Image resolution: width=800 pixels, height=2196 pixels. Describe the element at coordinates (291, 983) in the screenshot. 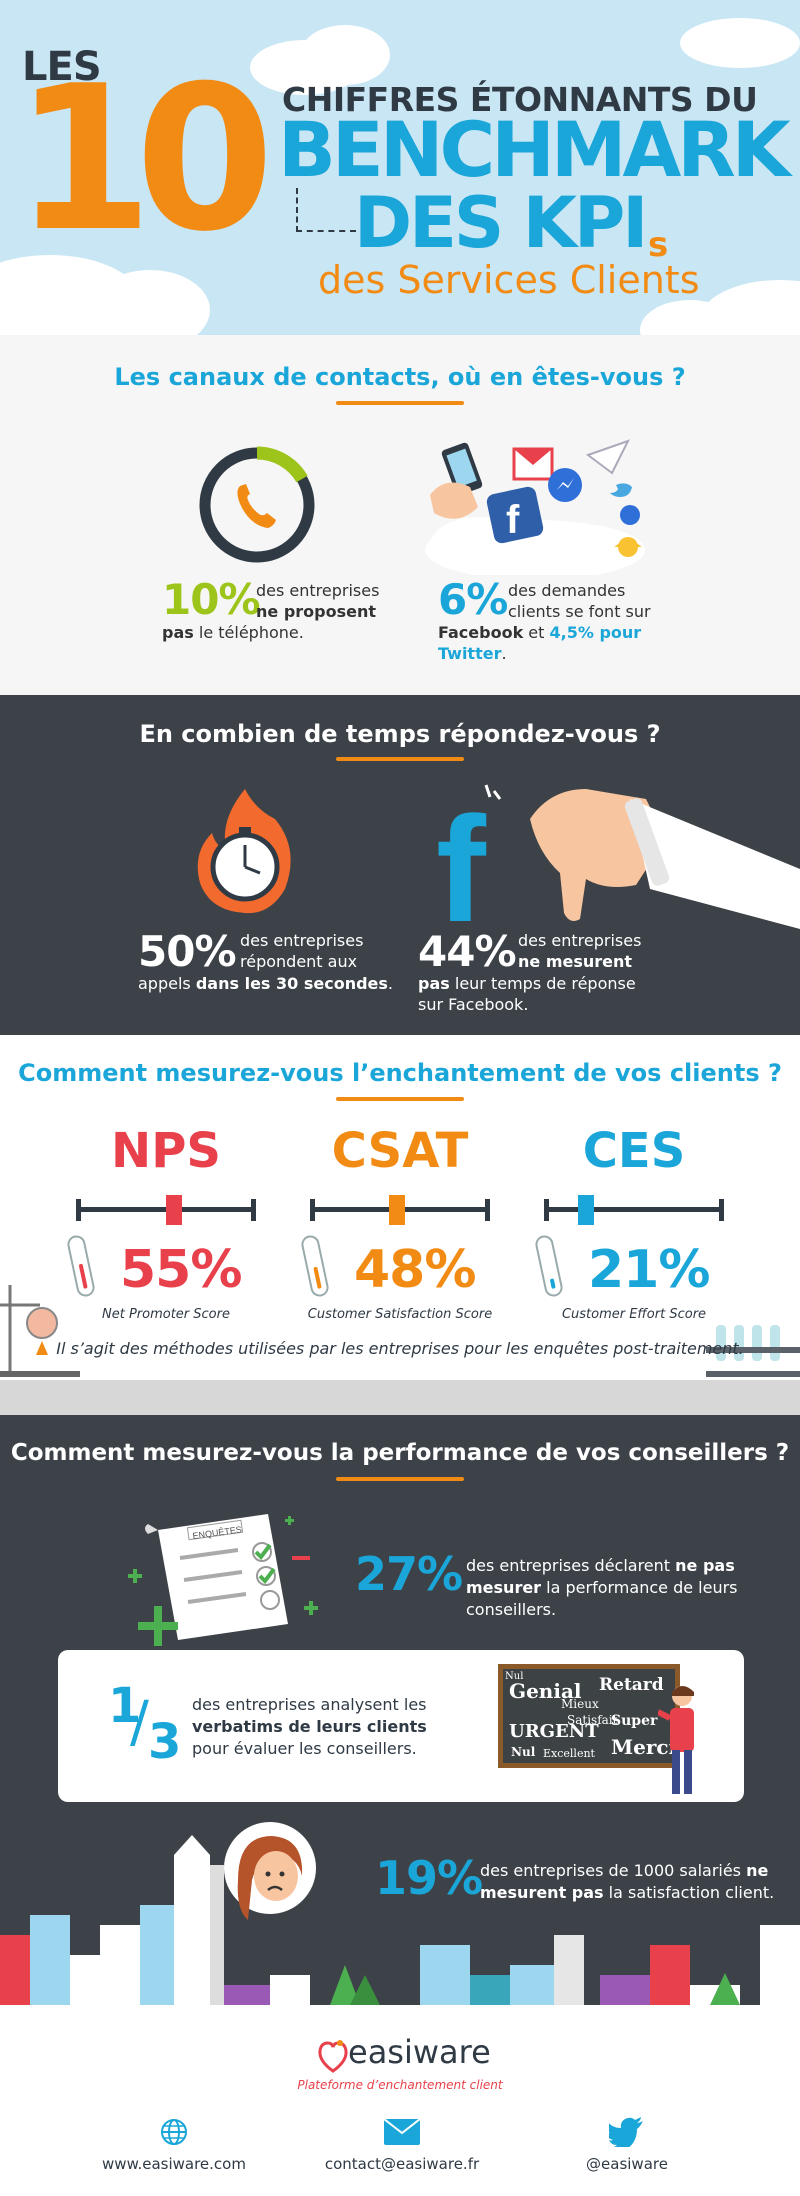

I see `stat-text-bold: dans les 30 secondes` at that location.